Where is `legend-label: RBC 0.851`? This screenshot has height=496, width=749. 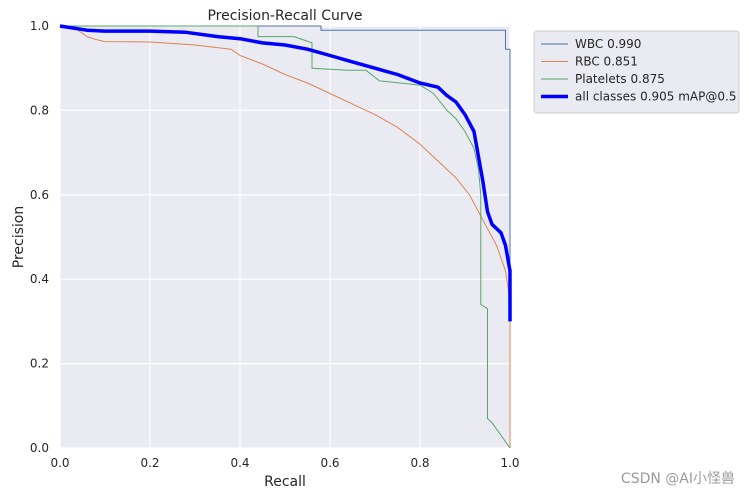
legend-label: RBC 0.851 is located at coordinates (606, 62).